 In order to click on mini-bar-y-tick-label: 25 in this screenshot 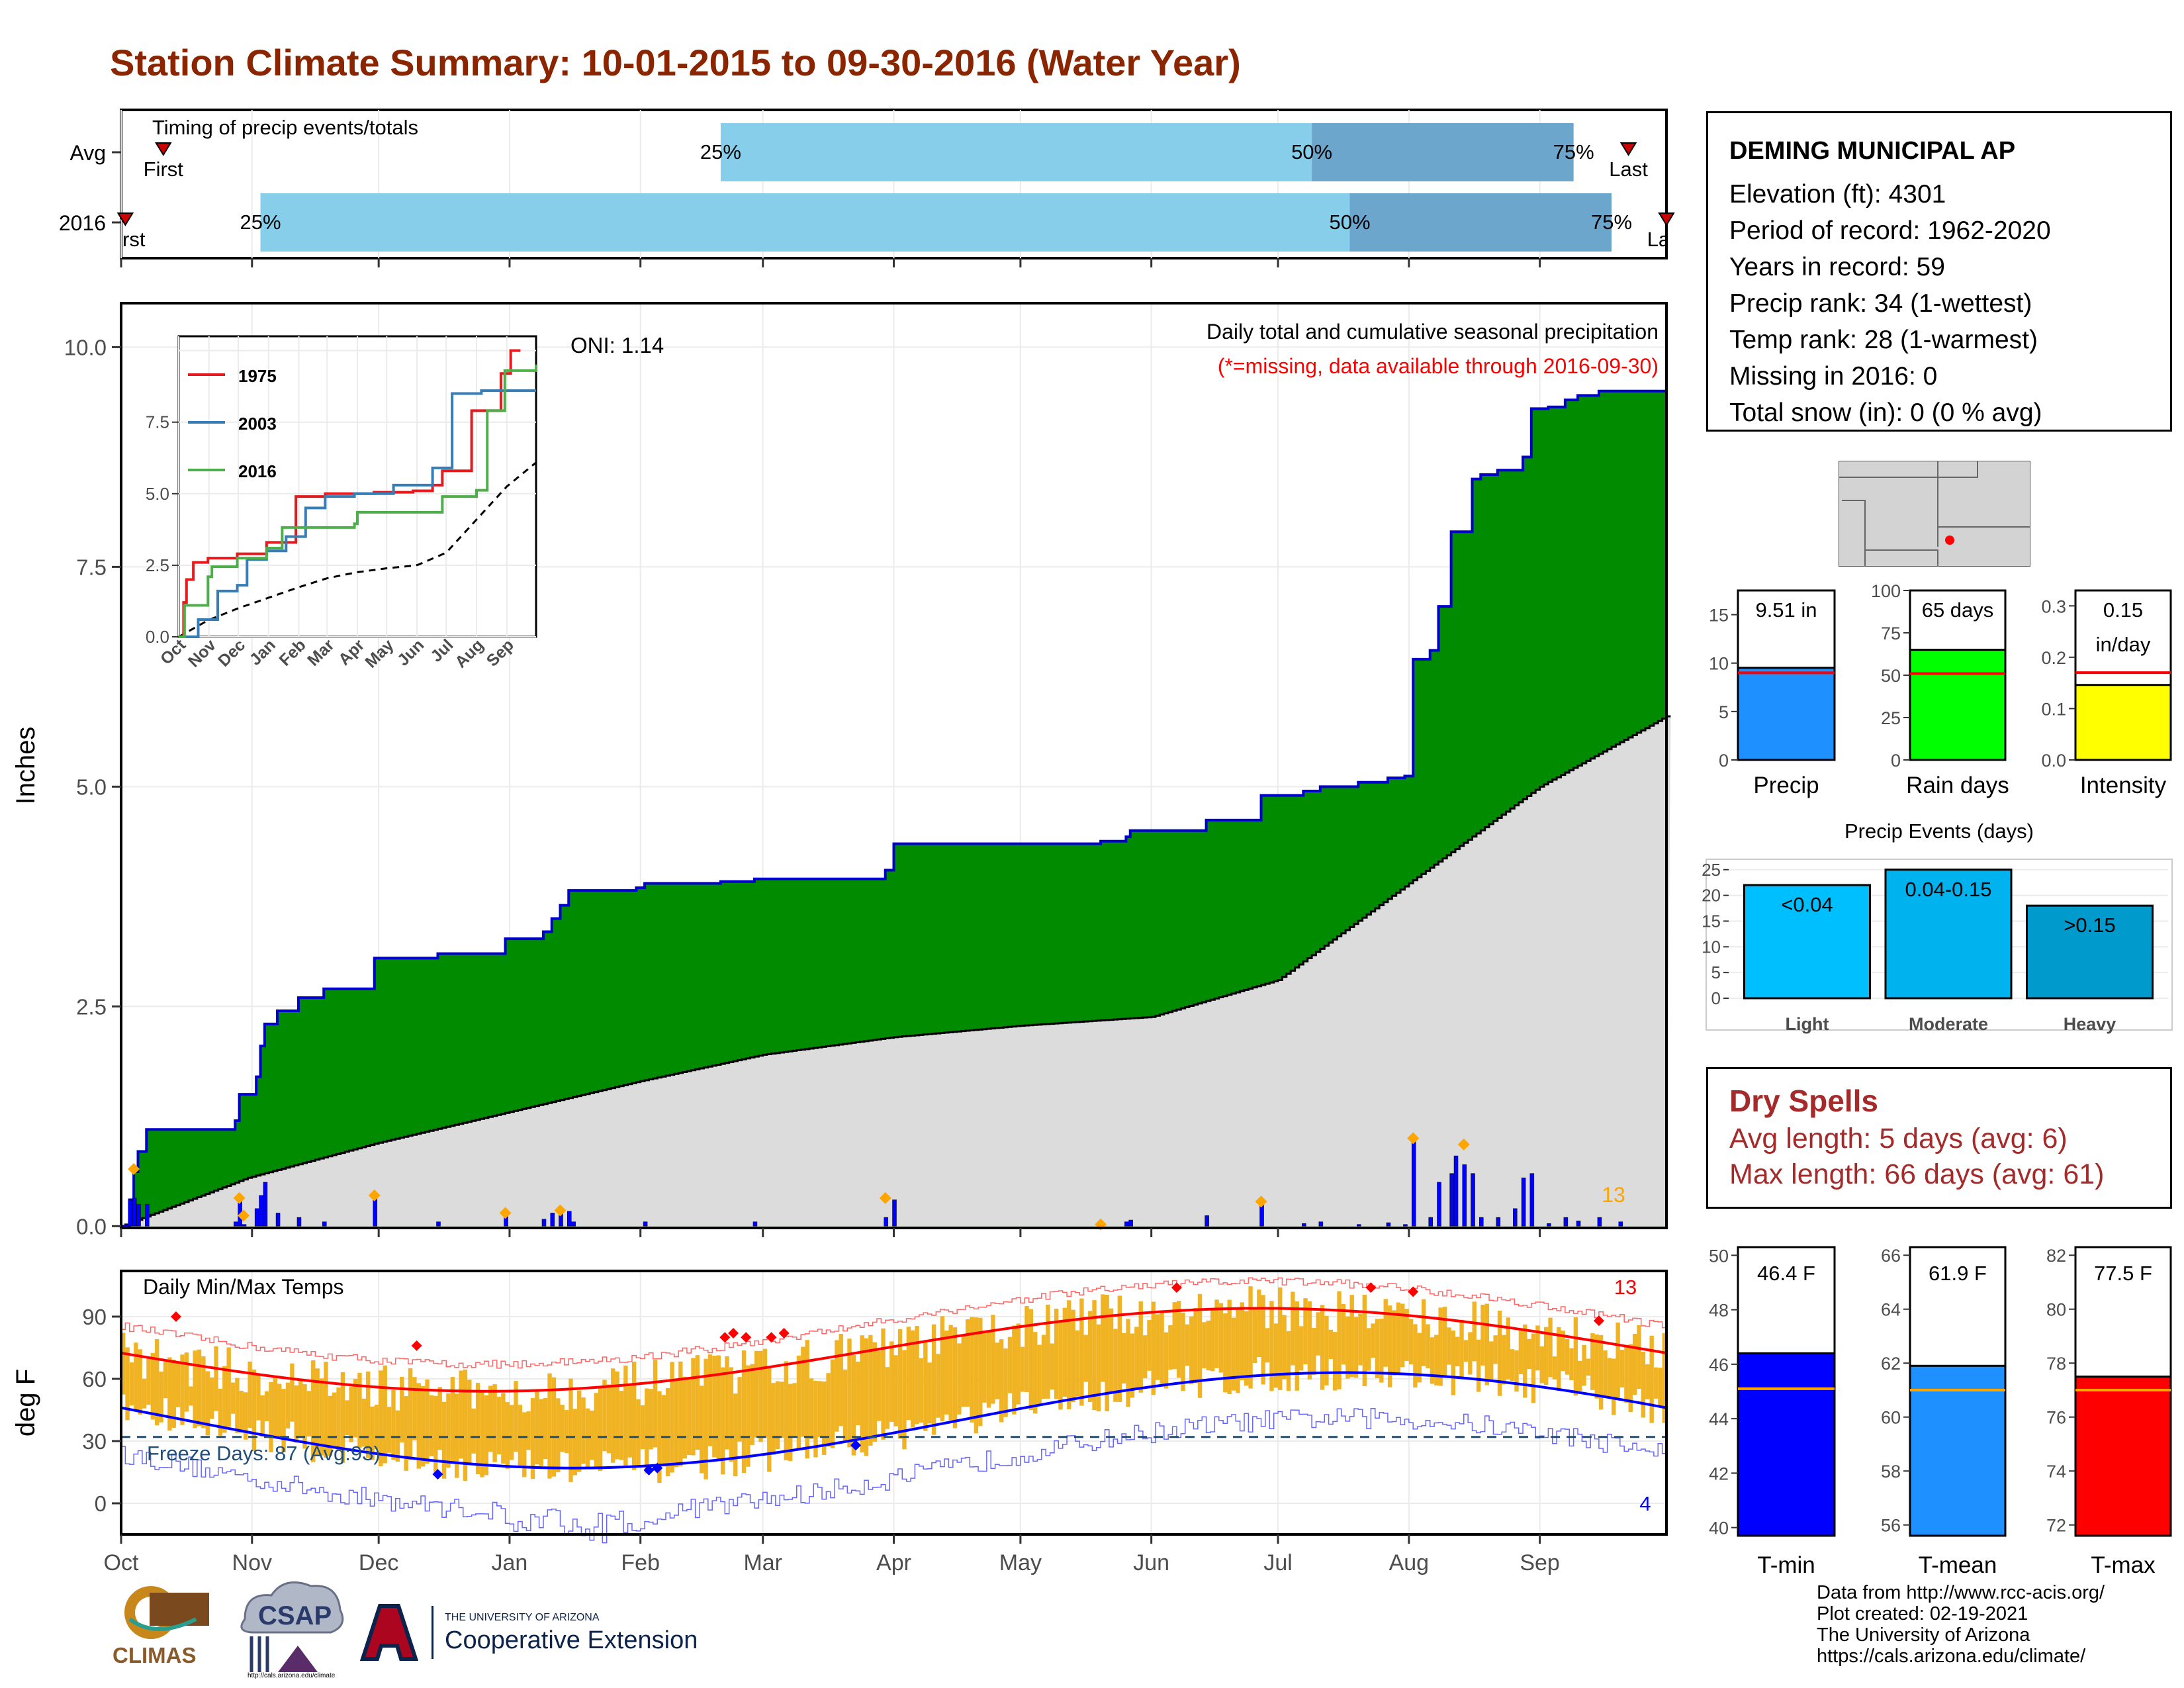, I will do `click(1891, 718)`.